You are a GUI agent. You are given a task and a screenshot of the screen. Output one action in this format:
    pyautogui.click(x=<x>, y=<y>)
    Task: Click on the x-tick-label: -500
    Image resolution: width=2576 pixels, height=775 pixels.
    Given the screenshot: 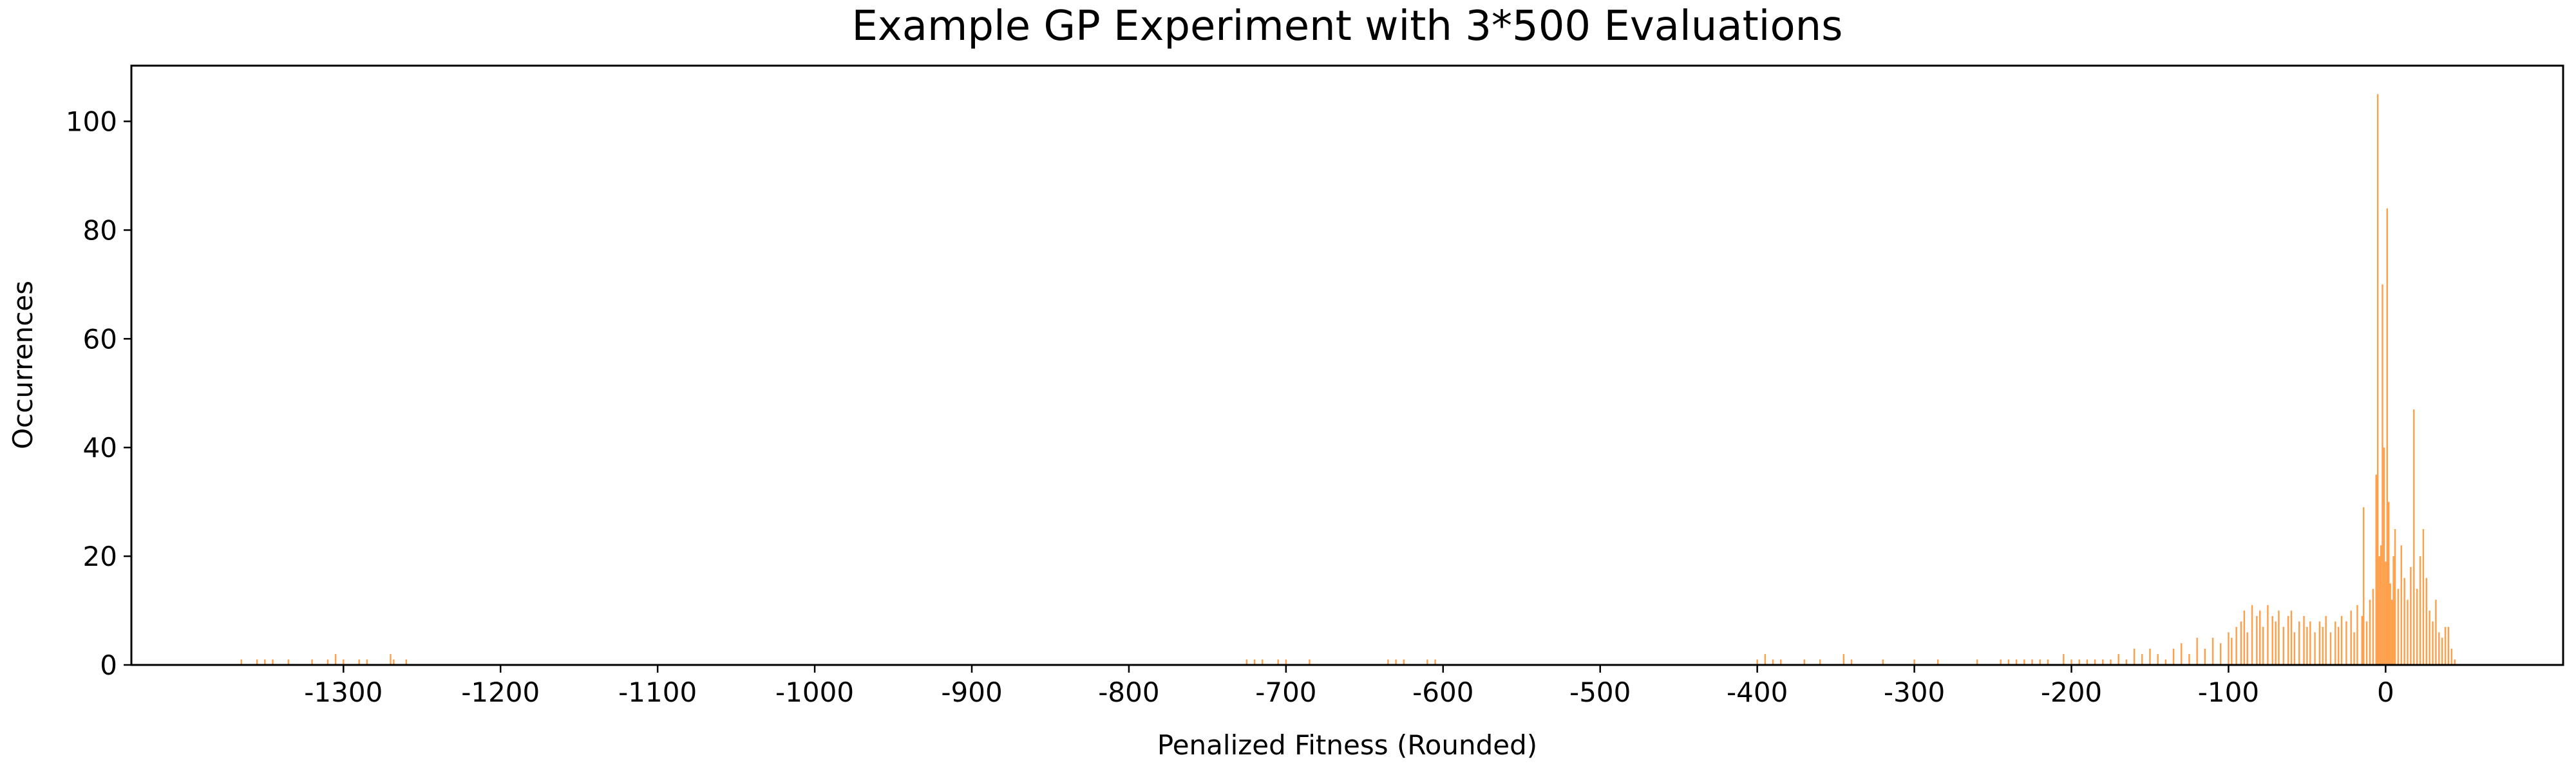 What is the action you would take?
    pyautogui.click(x=1600, y=692)
    